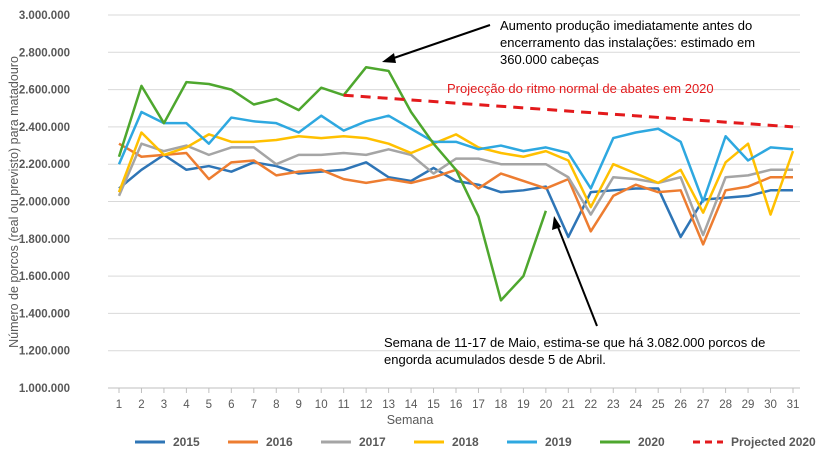 The image size is (820, 465). What do you see at coordinates (186, 442) in the screenshot?
I see `legend-label: 2015` at bounding box center [186, 442].